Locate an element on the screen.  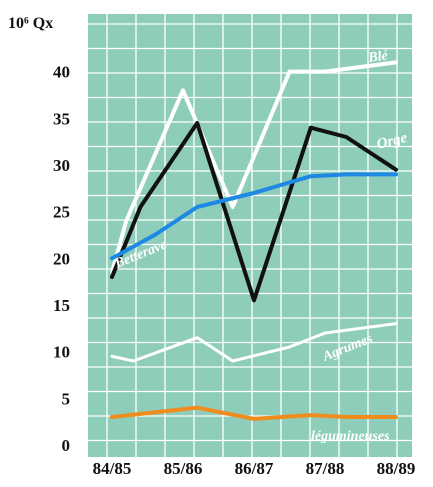
series-label: Blé is located at coordinates (377, 57).